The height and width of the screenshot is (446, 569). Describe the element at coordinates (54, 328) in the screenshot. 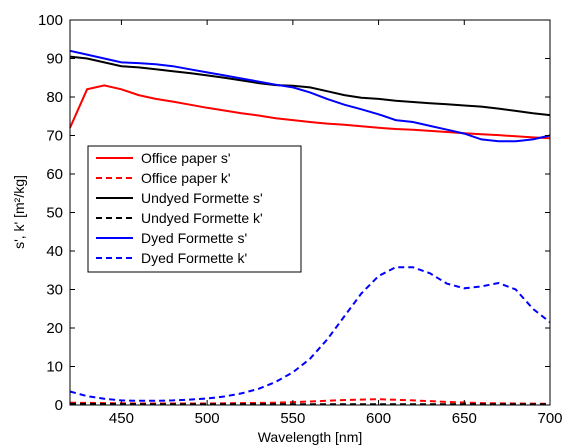

I see `y-tick-label: 20` at that location.